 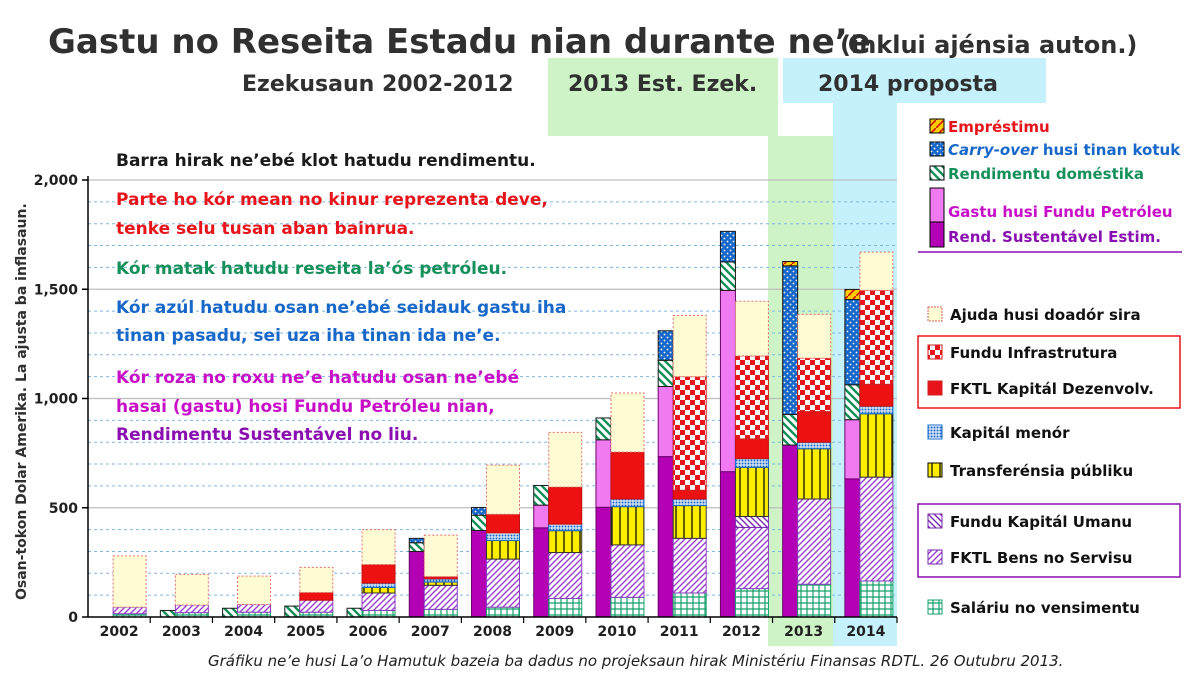 What do you see at coordinates (876, 529) in the screenshot?
I see `bar-spending-goods-2014` at bounding box center [876, 529].